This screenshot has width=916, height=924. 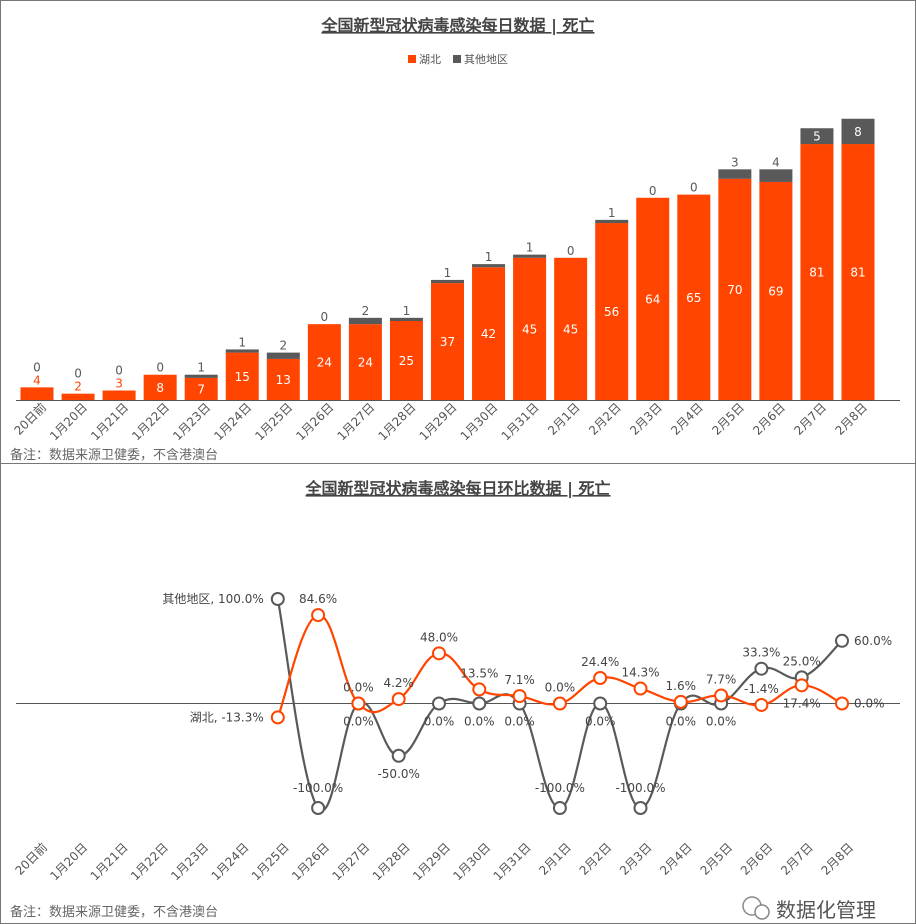 What do you see at coordinates (37, 380) in the screenshot?
I see `bar-label: 4` at bounding box center [37, 380].